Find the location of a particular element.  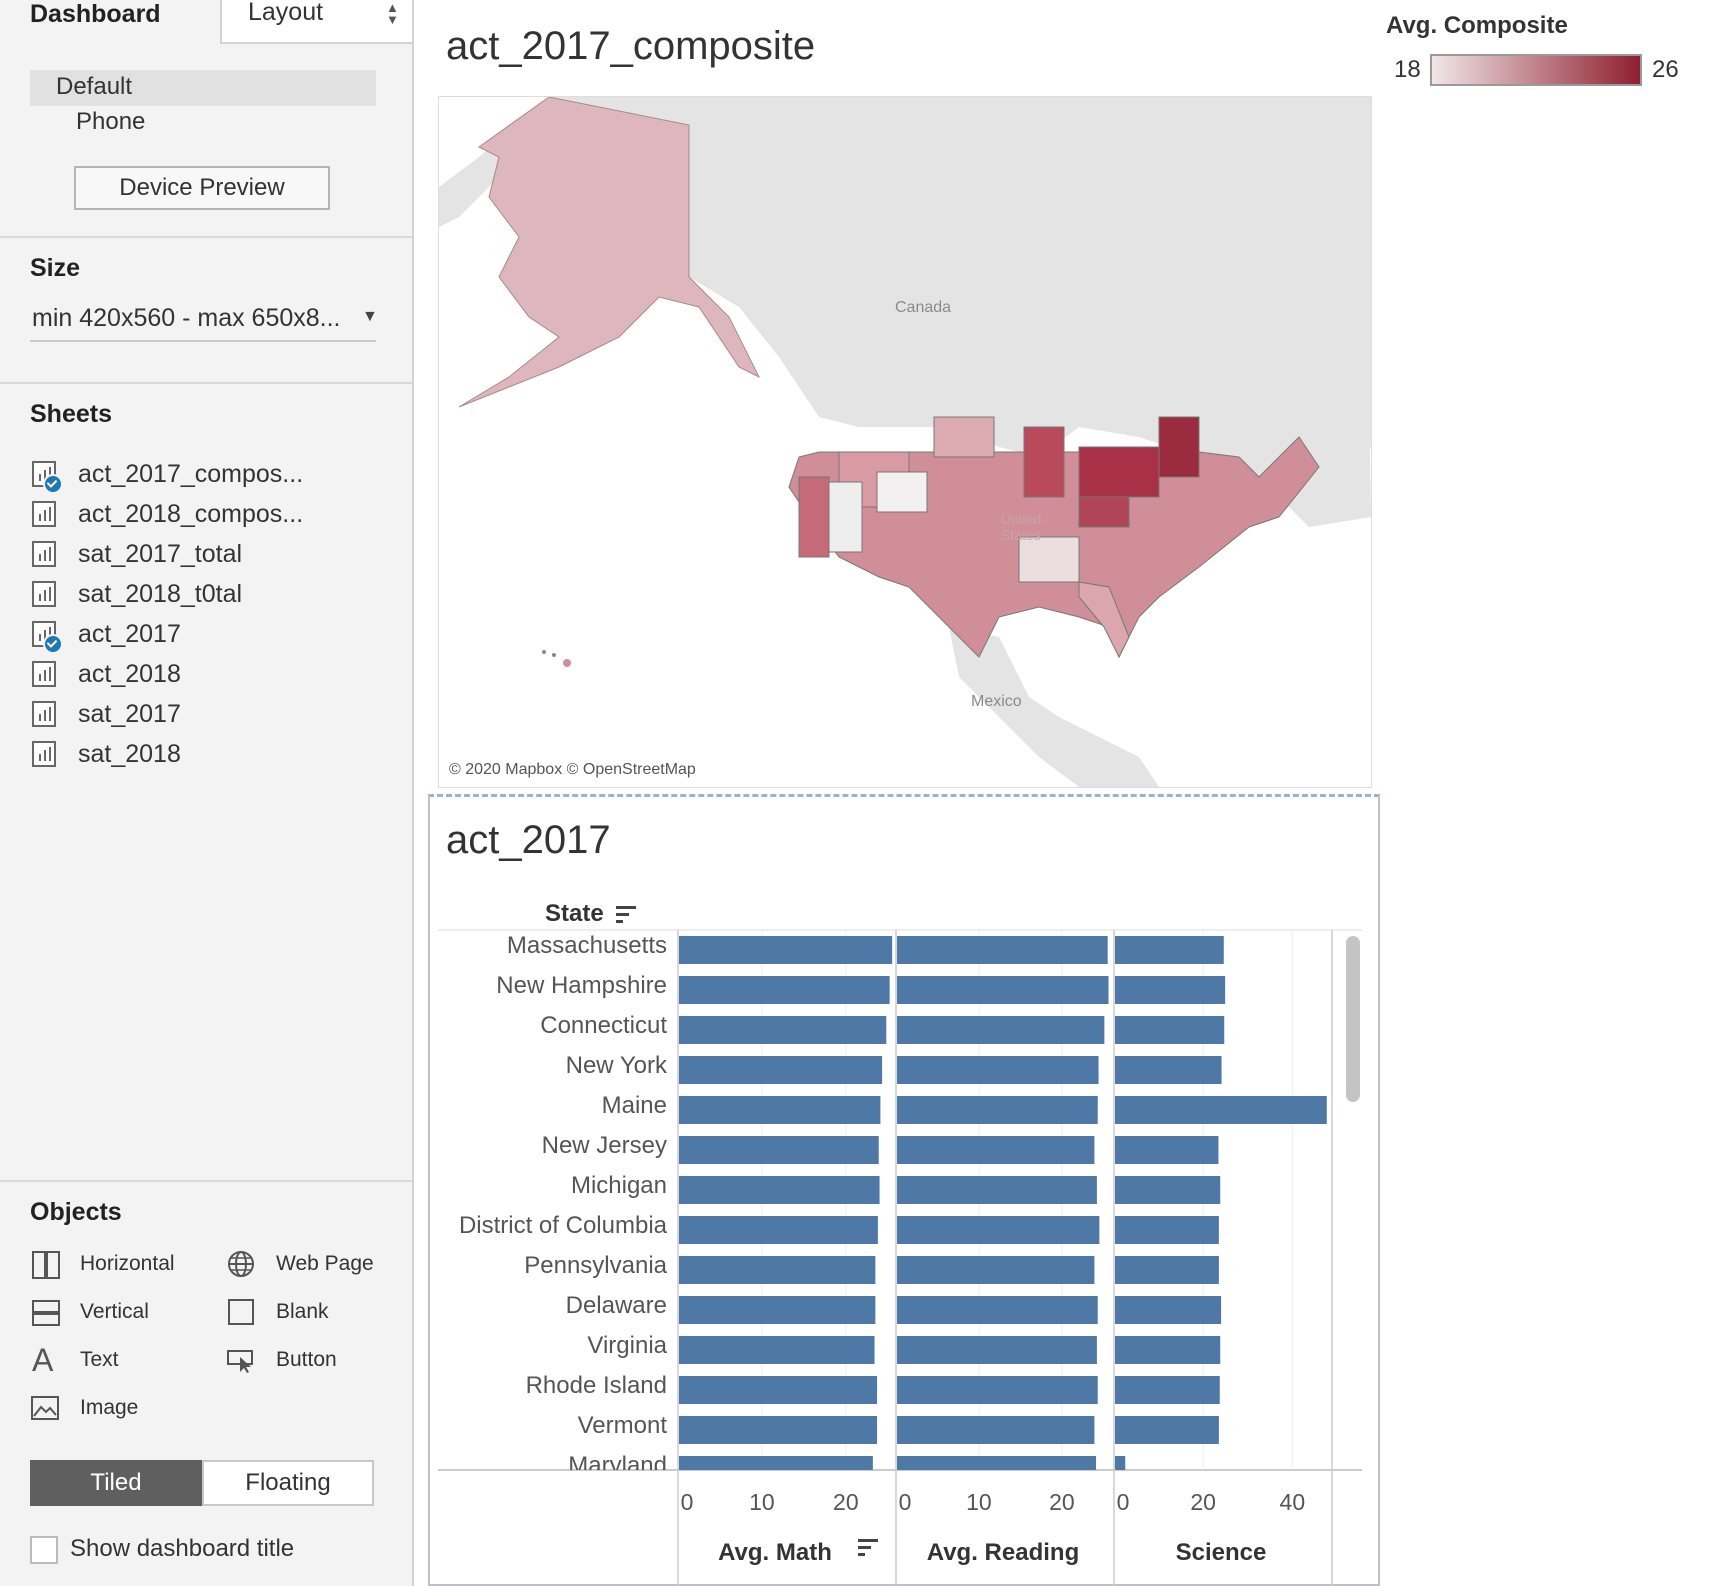

state-california is located at coordinates (814, 517).